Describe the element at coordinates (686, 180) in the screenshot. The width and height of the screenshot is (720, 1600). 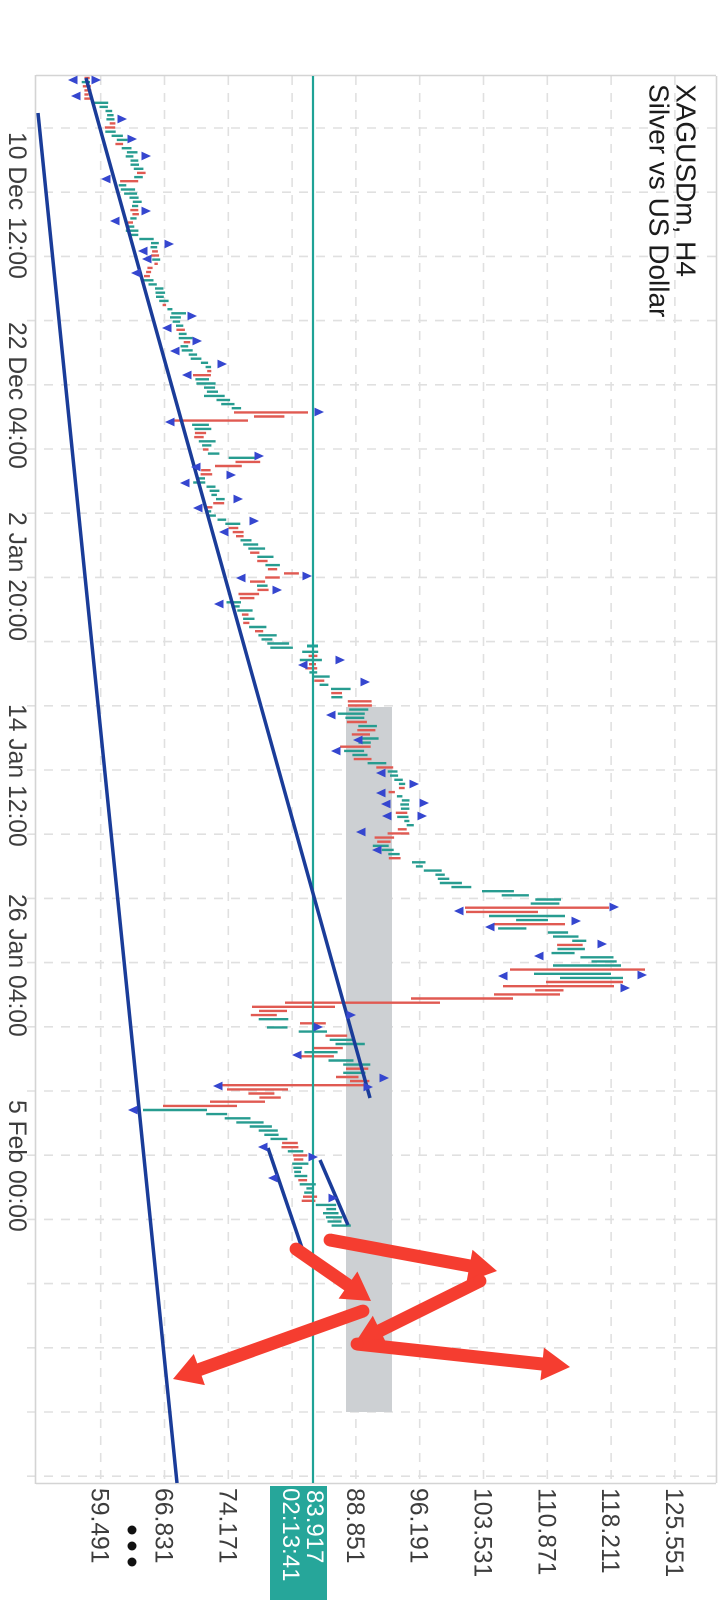
I see `svg-text: XAGUSDm, H4` at that location.